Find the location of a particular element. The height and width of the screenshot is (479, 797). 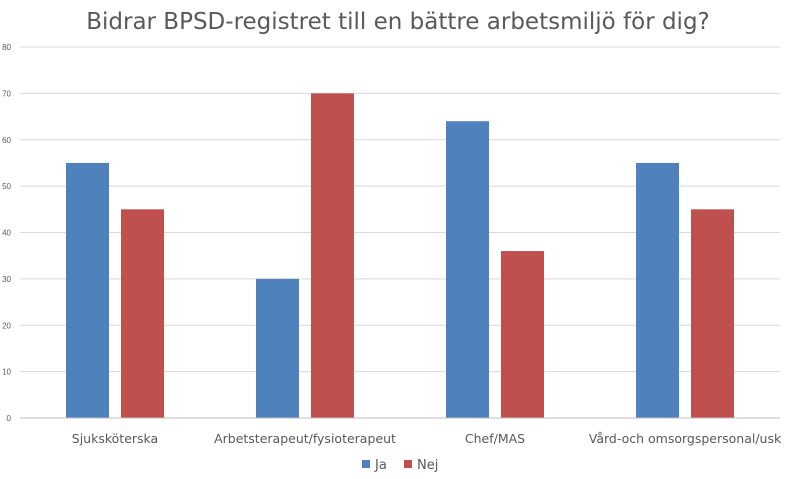

x-tick-label: Chef/MAS is located at coordinates (495, 438).